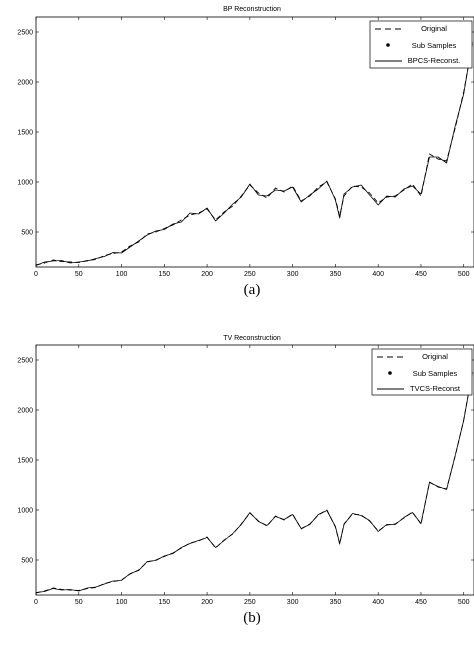 The height and width of the screenshot is (653, 474). I want to click on figure-caption-b: (b), so click(252, 618).